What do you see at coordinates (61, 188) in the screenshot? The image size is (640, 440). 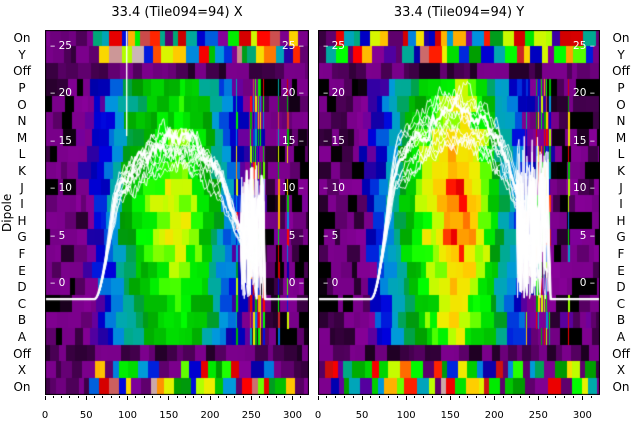 I see `db-tick-label-left: – 10` at bounding box center [61, 188].